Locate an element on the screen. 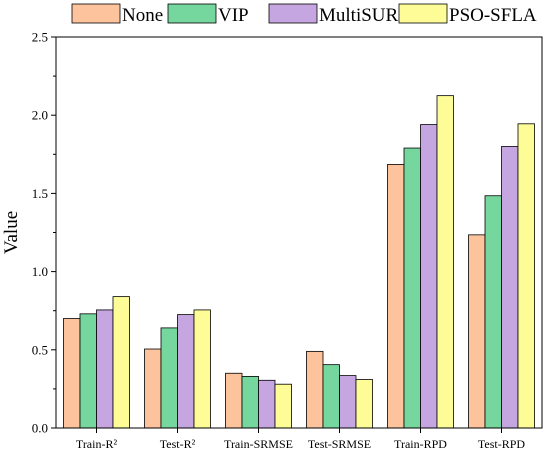 Image resolution: width=550 pixels, height=457 pixels. x-tick-label: Test-RPD is located at coordinates (501, 444).